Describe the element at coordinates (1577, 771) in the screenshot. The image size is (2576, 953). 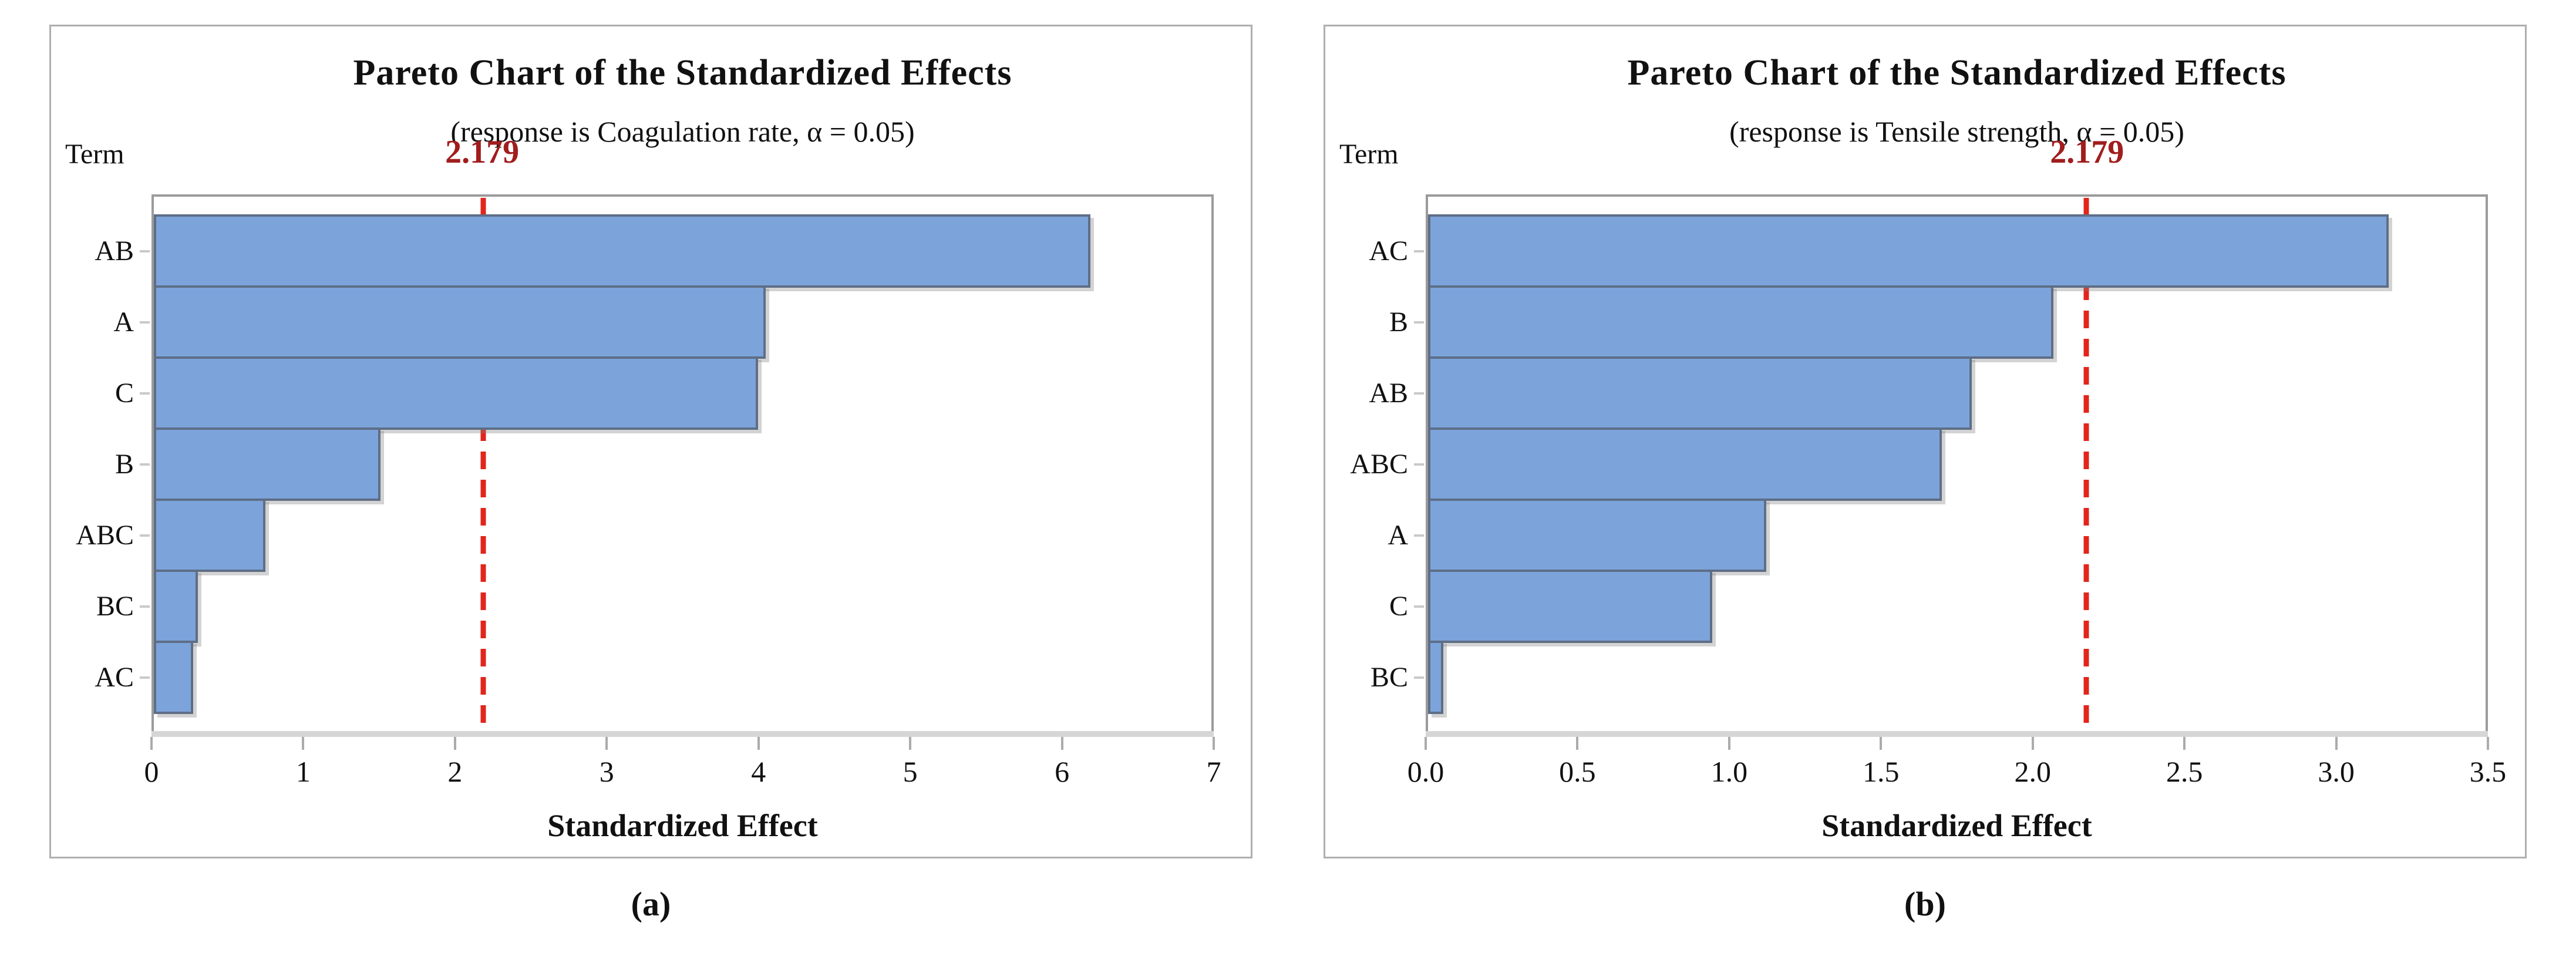
I see `x-tick-label: 0.5` at that location.